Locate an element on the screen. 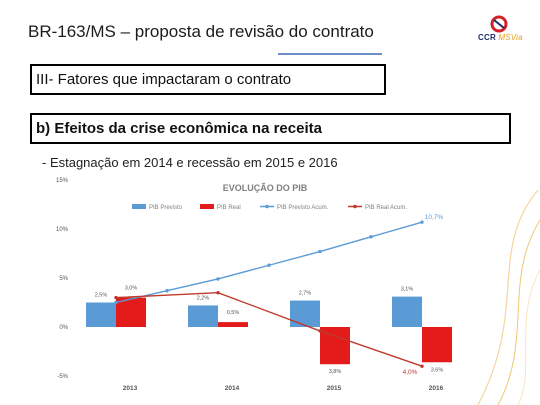  bar-value-label: 2,5% is located at coordinates (101, 296).